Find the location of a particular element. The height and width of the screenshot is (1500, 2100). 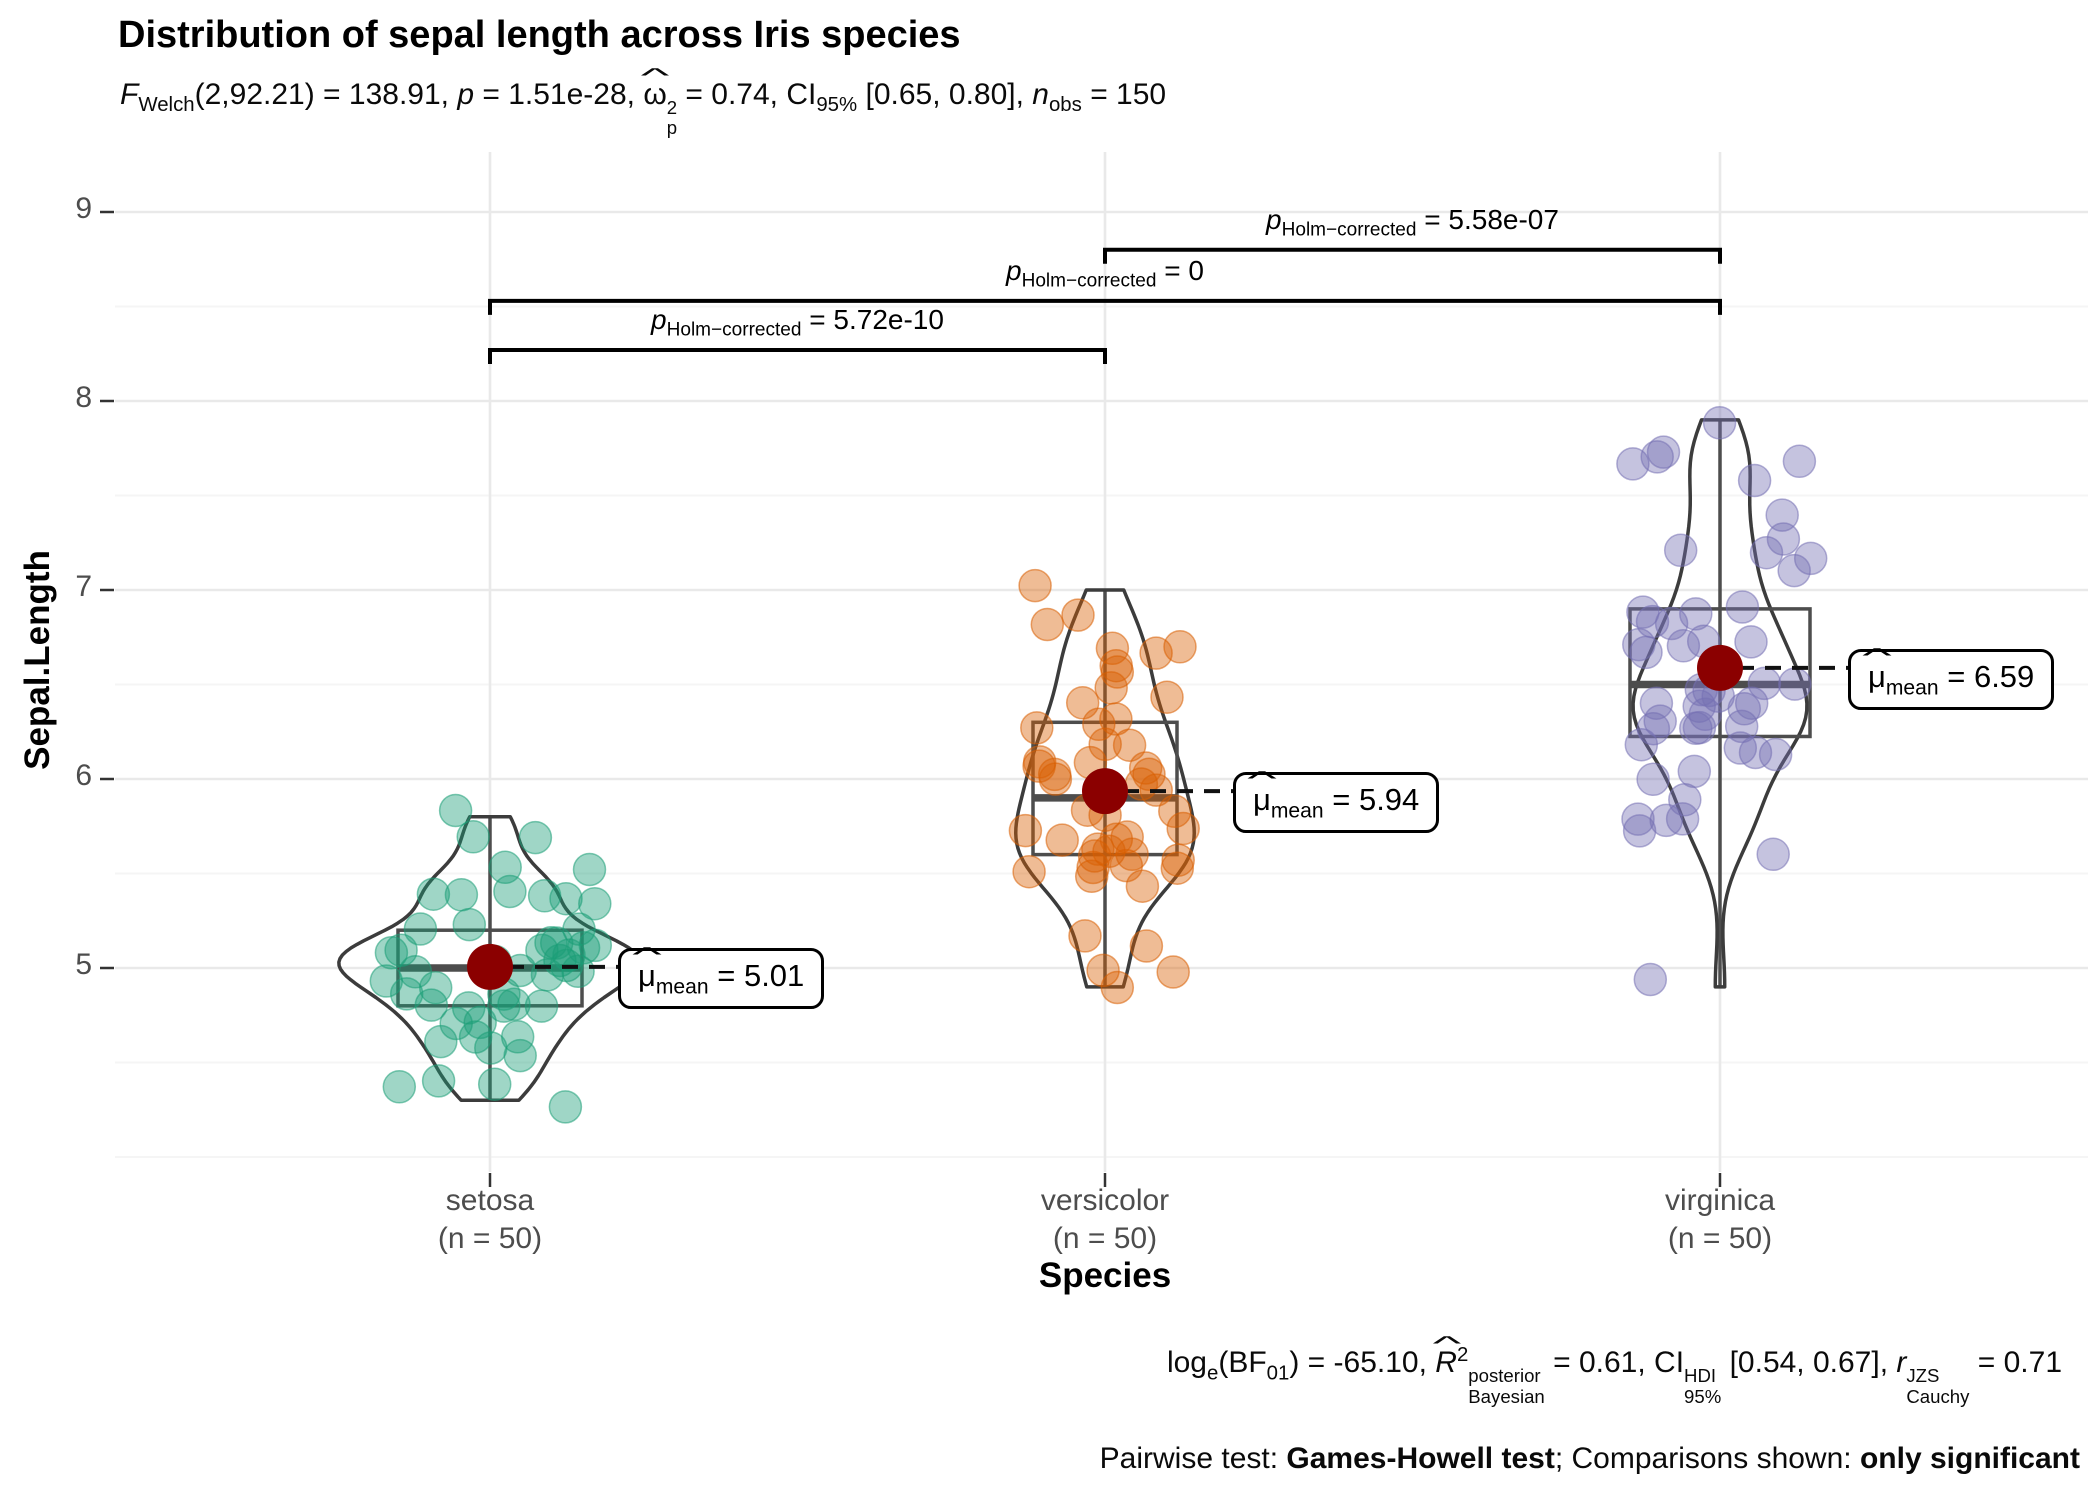

y-tick-label: 9 is located at coordinates (83, 208).